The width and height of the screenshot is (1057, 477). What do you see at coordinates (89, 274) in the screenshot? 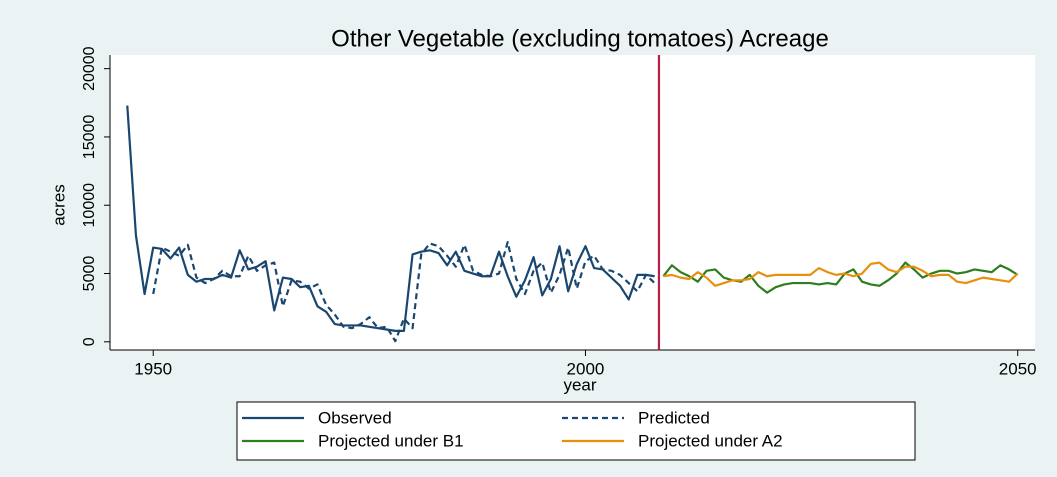
I see `y-tick-label: 5000` at bounding box center [89, 274].